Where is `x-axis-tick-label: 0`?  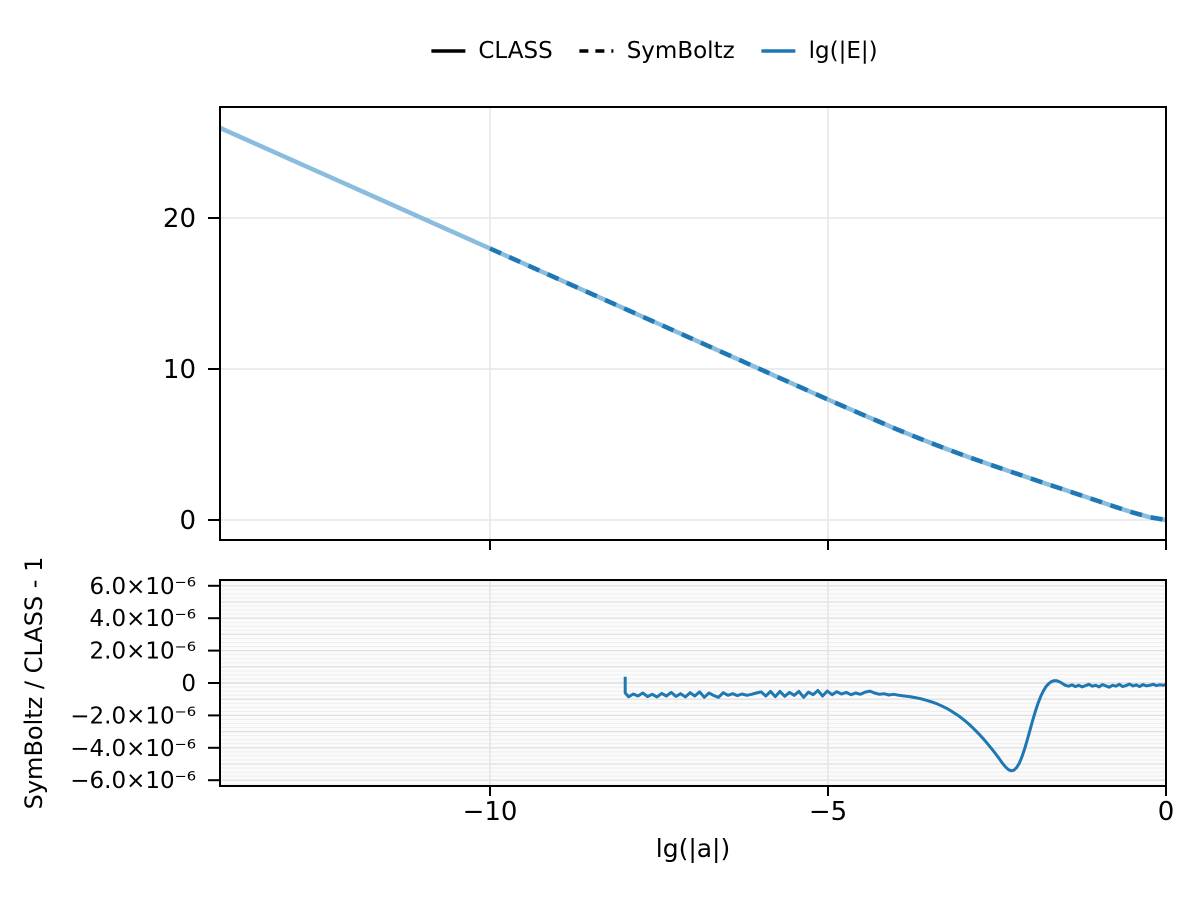 x-axis-tick-label: 0 is located at coordinates (1166, 812).